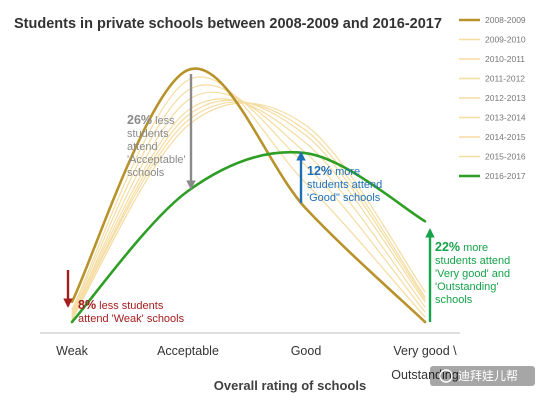 This screenshot has height=401, width=539. What do you see at coordinates (505, 137) in the screenshot?
I see `legend-label: 2014-2015` at bounding box center [505, 137].